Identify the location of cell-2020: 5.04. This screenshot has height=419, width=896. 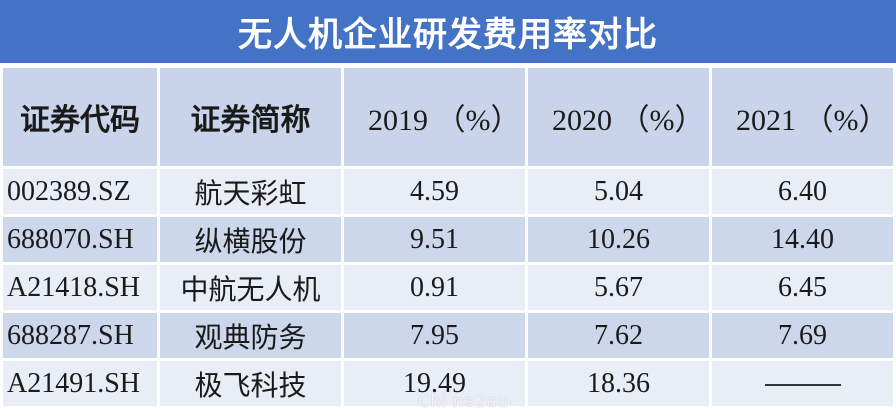
(618, 191).